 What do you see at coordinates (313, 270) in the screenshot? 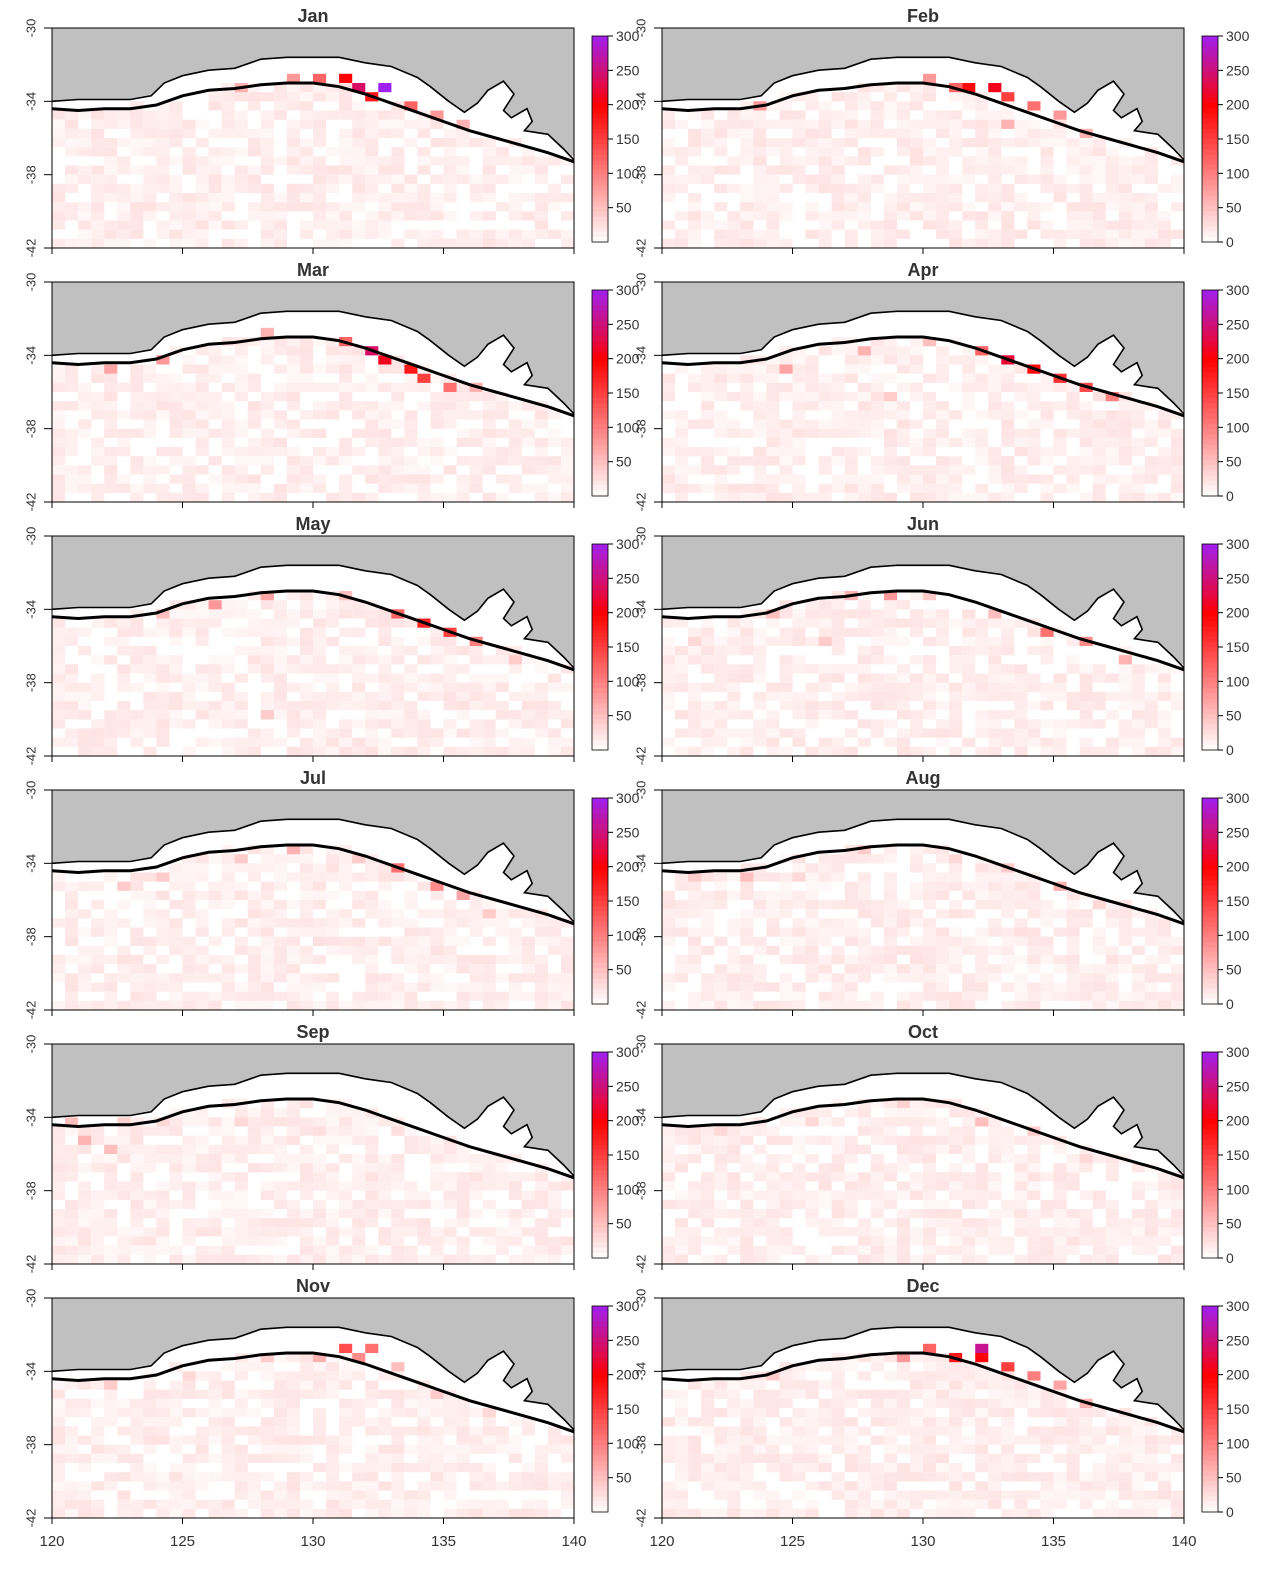
I see `panel-title: Mar` at bounding box center [313, 270].